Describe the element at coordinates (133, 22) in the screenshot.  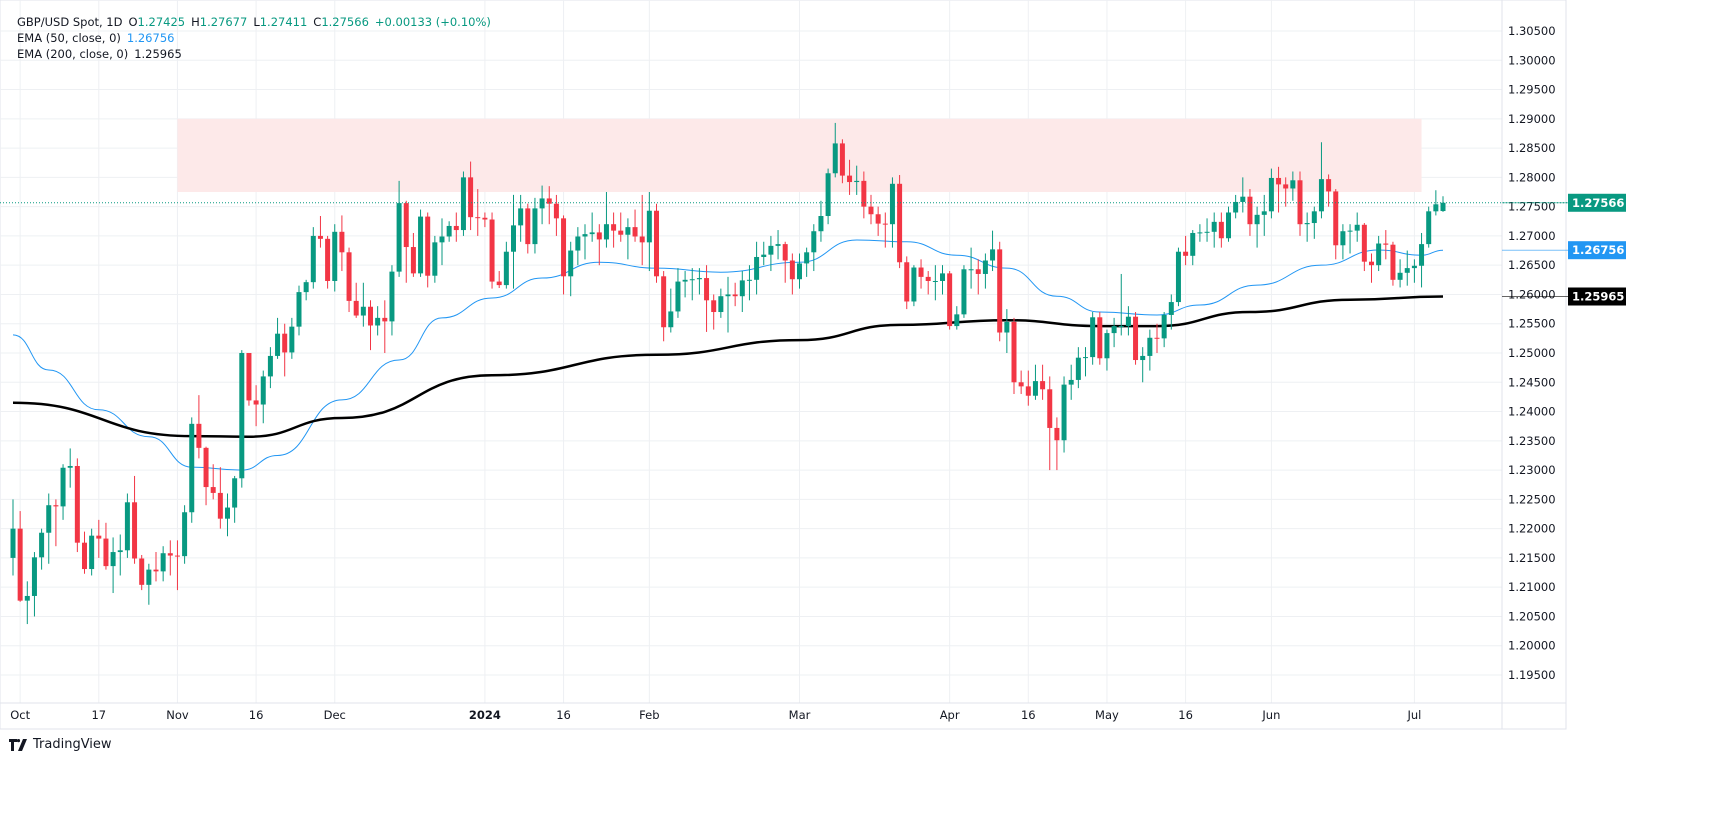
I see `open-label: O` at that location.